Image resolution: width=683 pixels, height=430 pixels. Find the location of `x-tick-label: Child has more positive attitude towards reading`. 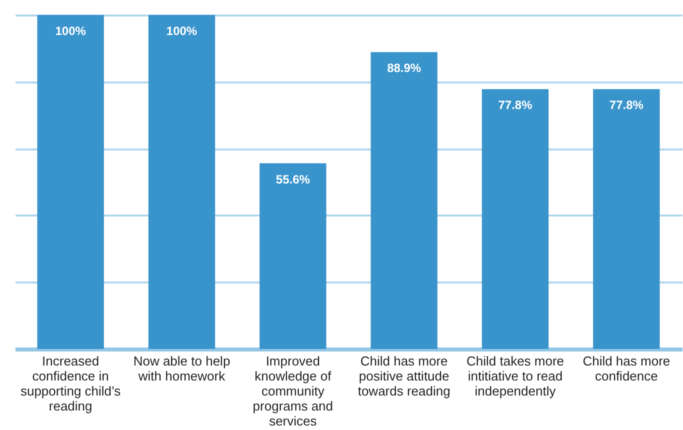

x-tick-label: Child has more positive attitude towards reading is located at coordinates (404, 376).